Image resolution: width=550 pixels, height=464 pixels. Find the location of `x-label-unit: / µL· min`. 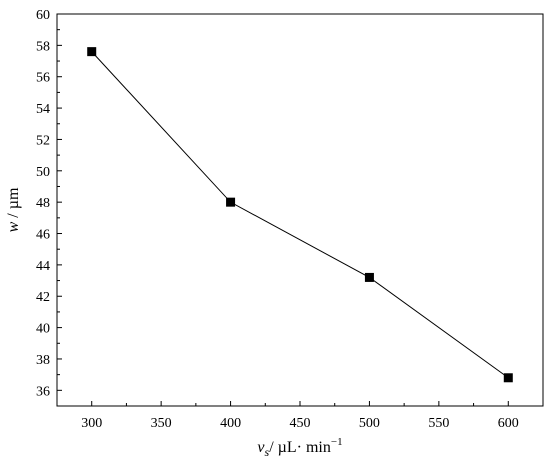

x-label-unit: / µL· min is located at coordinates (300, 447).